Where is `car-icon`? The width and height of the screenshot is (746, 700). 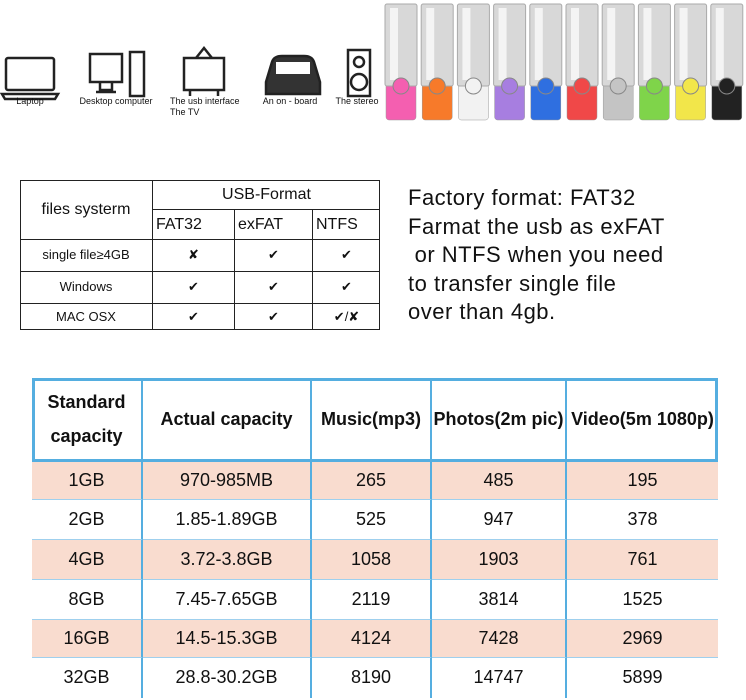
car-icon is located at coordinates (293, 75).